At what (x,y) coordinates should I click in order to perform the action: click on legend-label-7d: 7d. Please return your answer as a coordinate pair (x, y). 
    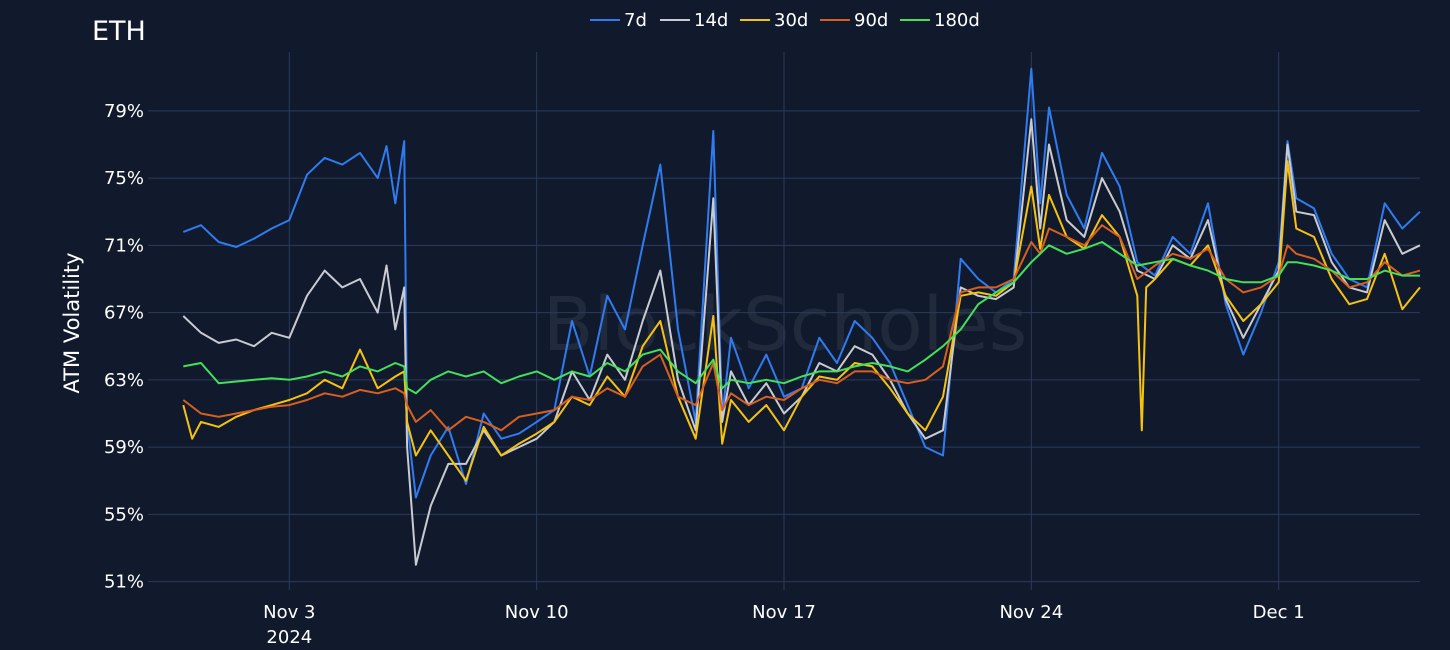
    Looking at the image, I should click on (635, 20).